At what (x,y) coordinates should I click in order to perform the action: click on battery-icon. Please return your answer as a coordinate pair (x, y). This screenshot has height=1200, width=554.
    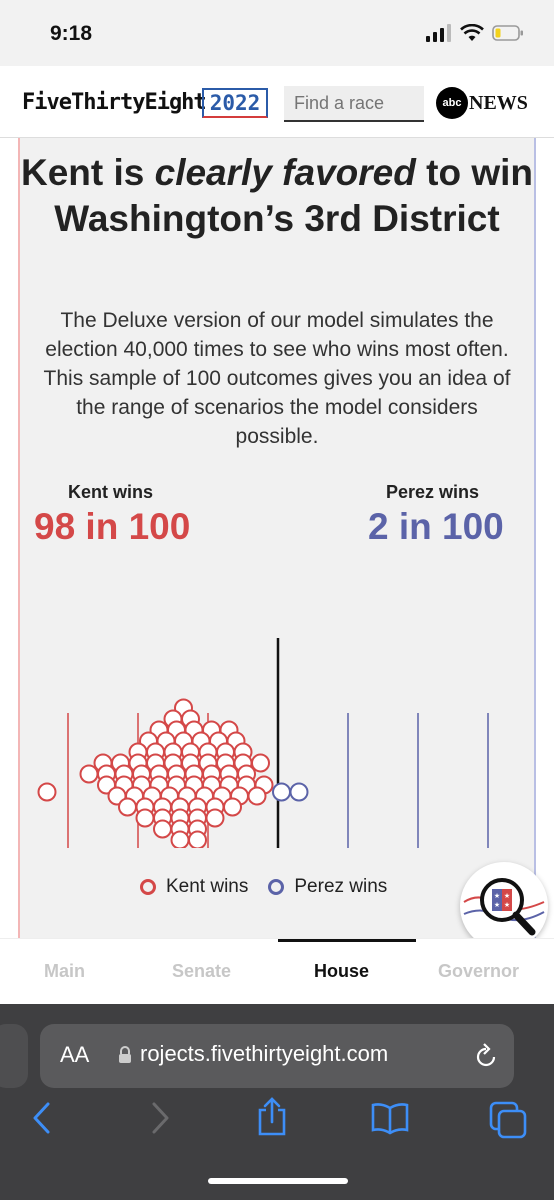
    Looking at the image, I should click on (507, 33).